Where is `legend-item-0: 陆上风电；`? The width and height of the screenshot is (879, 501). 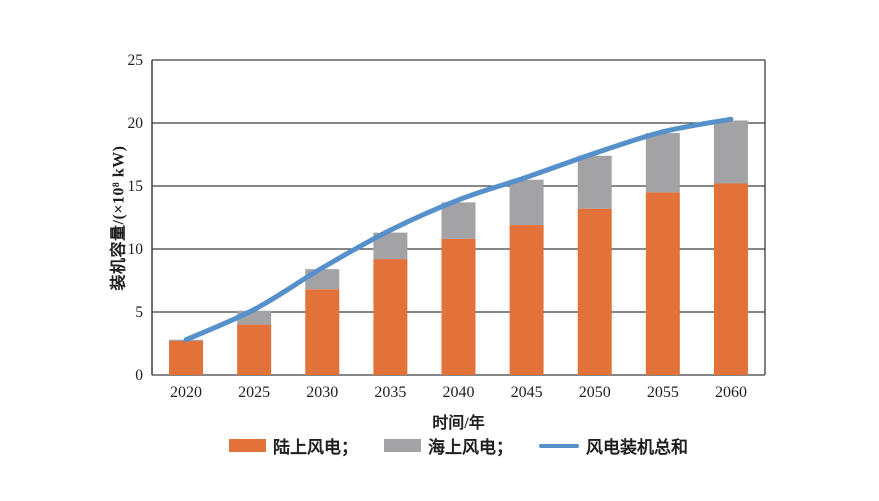
legend-item-0: 陆上风电； is located at coordinates (293, 445).